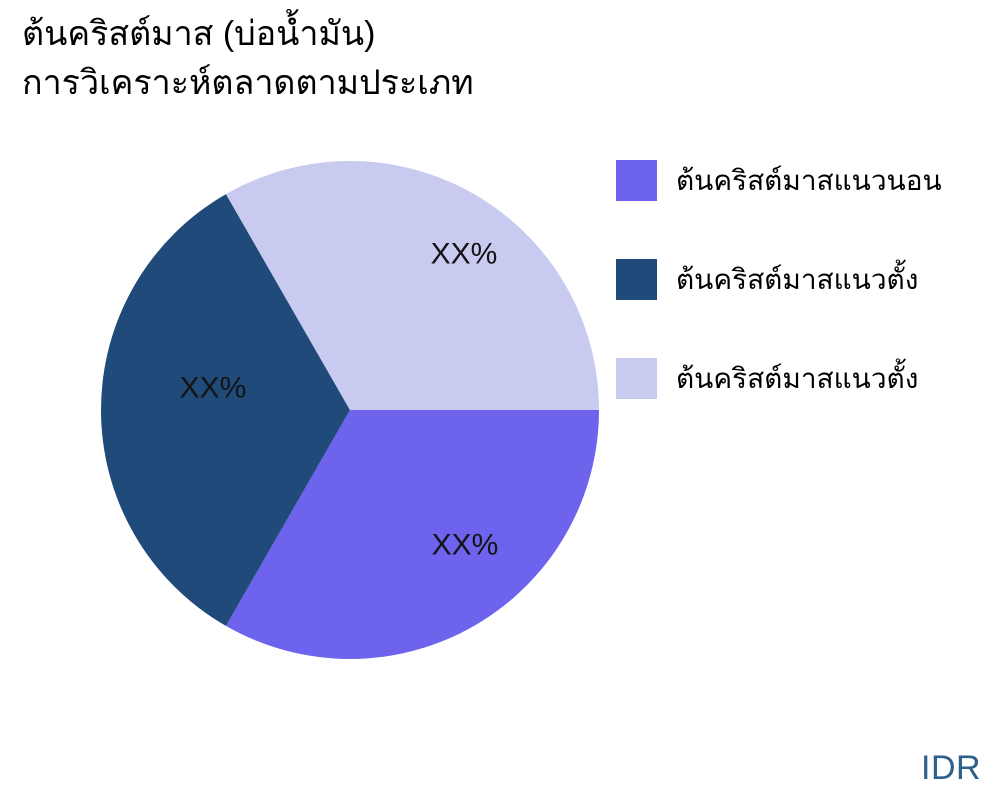 This screenshot has width=1000, height=800. I want to click on legend-item-0: ต้นคริสต์มาสแนวนอน, so click(779, 180).